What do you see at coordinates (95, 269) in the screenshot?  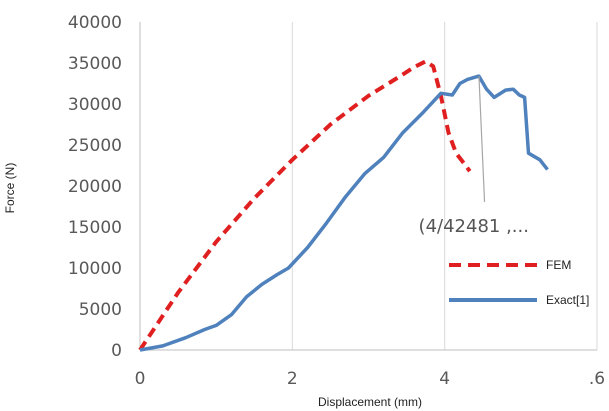 I see `y-tick-label: 10000` at bounding box center [95, 269].